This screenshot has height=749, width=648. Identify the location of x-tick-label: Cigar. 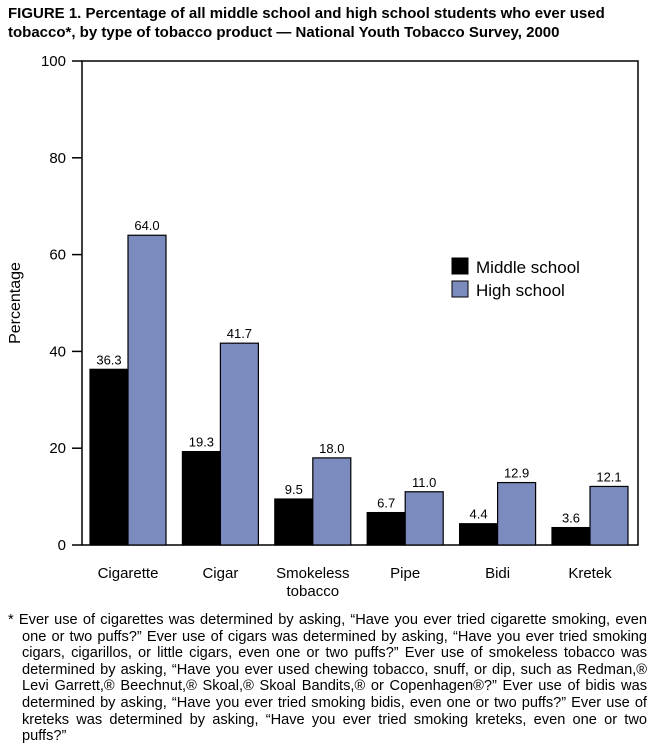
(220, 573).